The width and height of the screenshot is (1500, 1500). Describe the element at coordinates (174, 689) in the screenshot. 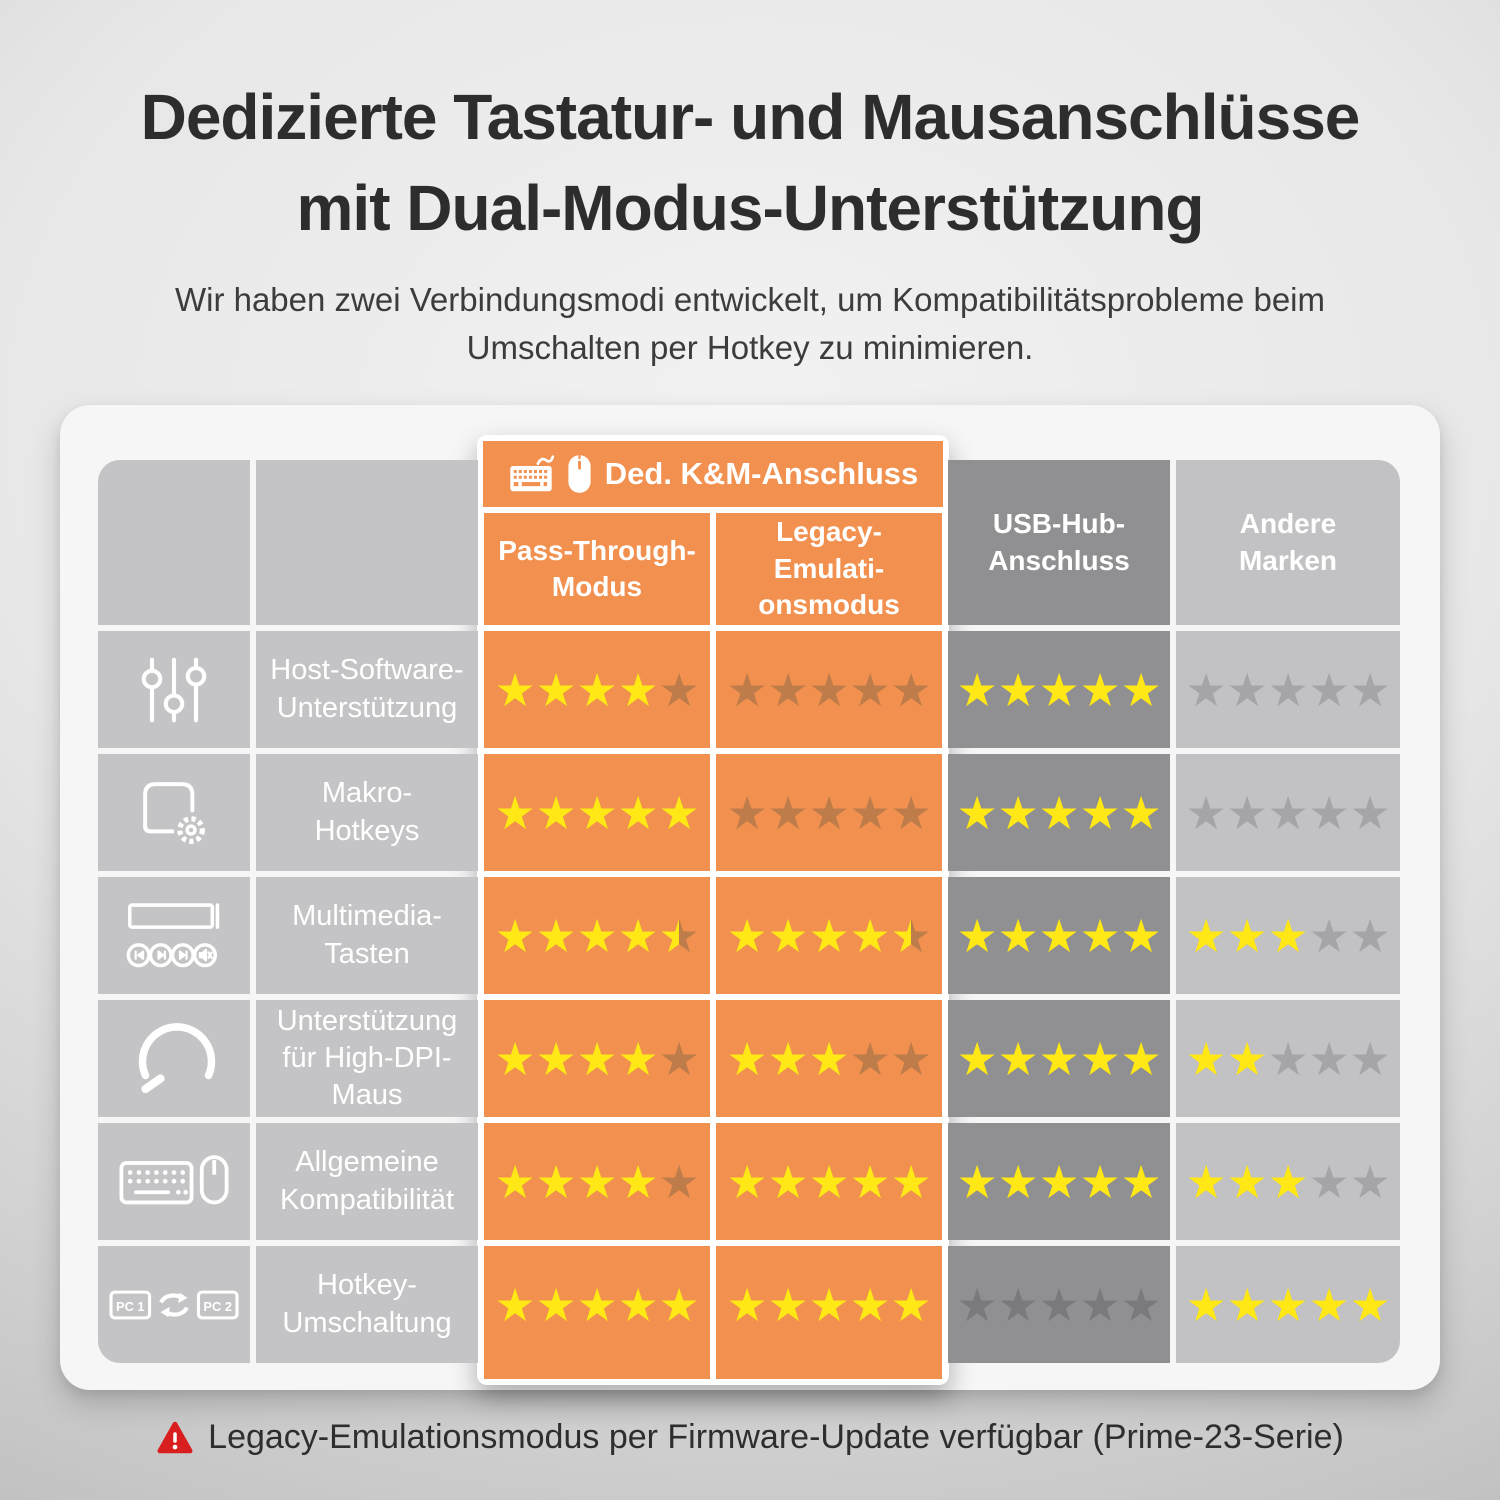

I see `sliders-icon` at that location.